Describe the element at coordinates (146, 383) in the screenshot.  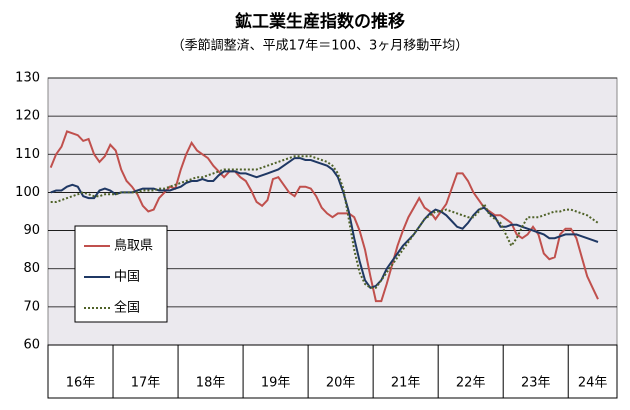
I see `x-tick-label: 17年` at that location.